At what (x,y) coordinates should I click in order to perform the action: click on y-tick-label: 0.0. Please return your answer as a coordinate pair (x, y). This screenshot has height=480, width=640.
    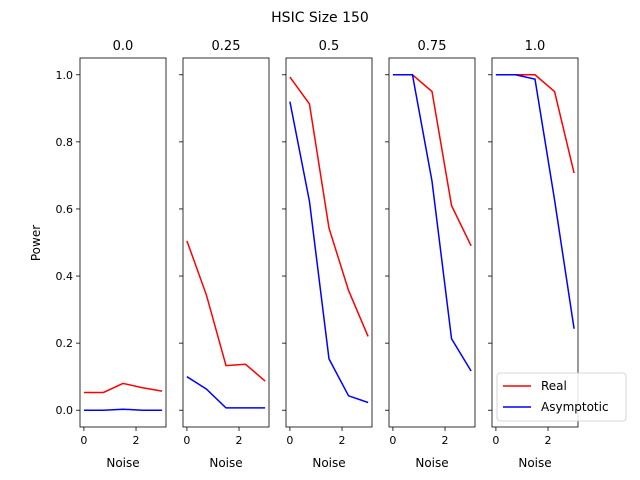
    Looking at the image, I should click on (65, 410).